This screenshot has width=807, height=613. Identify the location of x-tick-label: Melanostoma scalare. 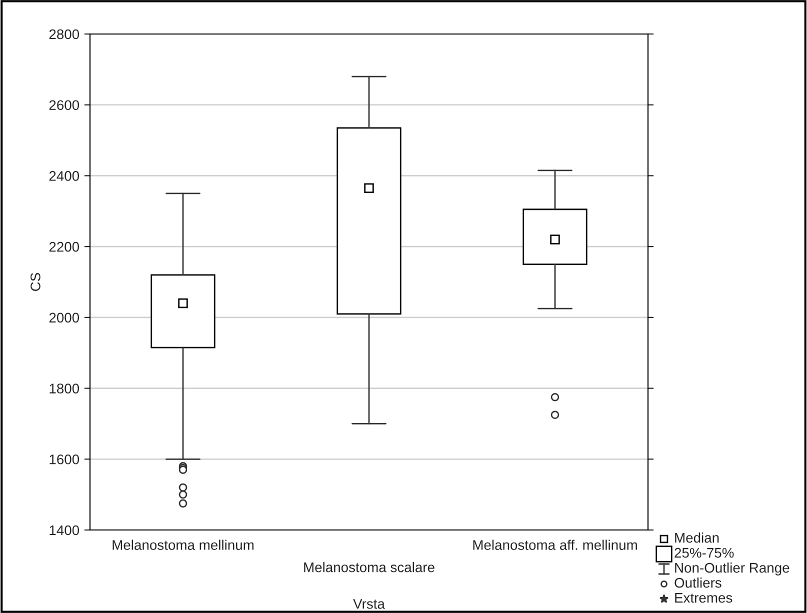
(369, 567).